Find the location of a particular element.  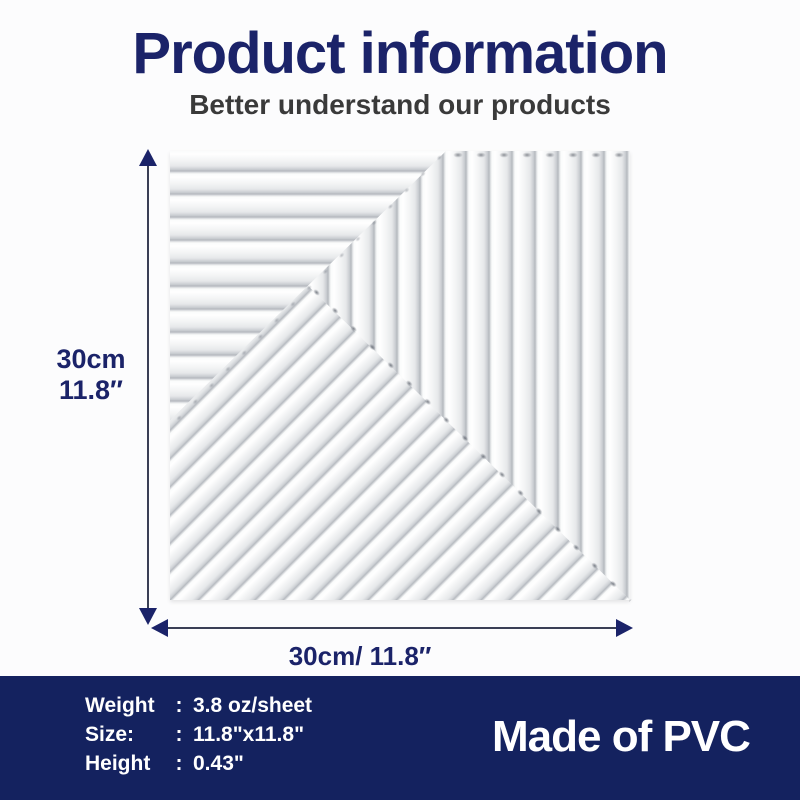

page-subtitle: Better understand our products is located at coordinates (400, 104).